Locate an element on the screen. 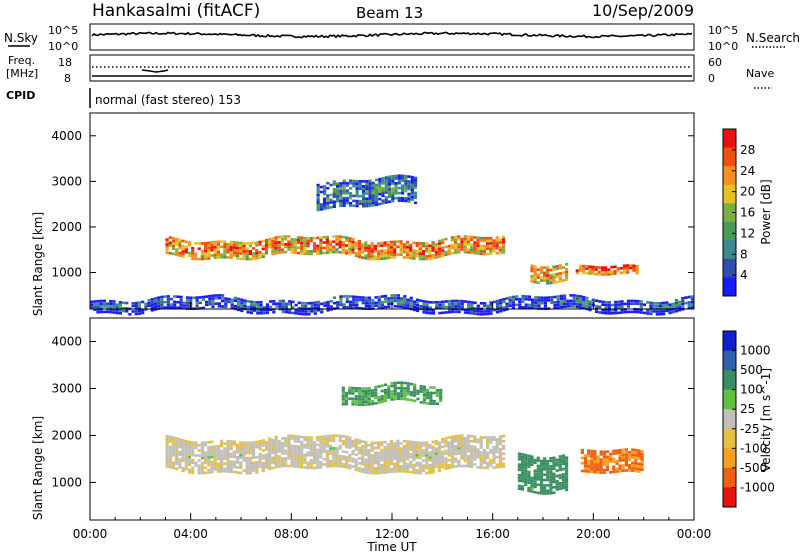 The height and width of the screenshot is (554, 800). colorbar-swatch is located at coordinates (729, 497).